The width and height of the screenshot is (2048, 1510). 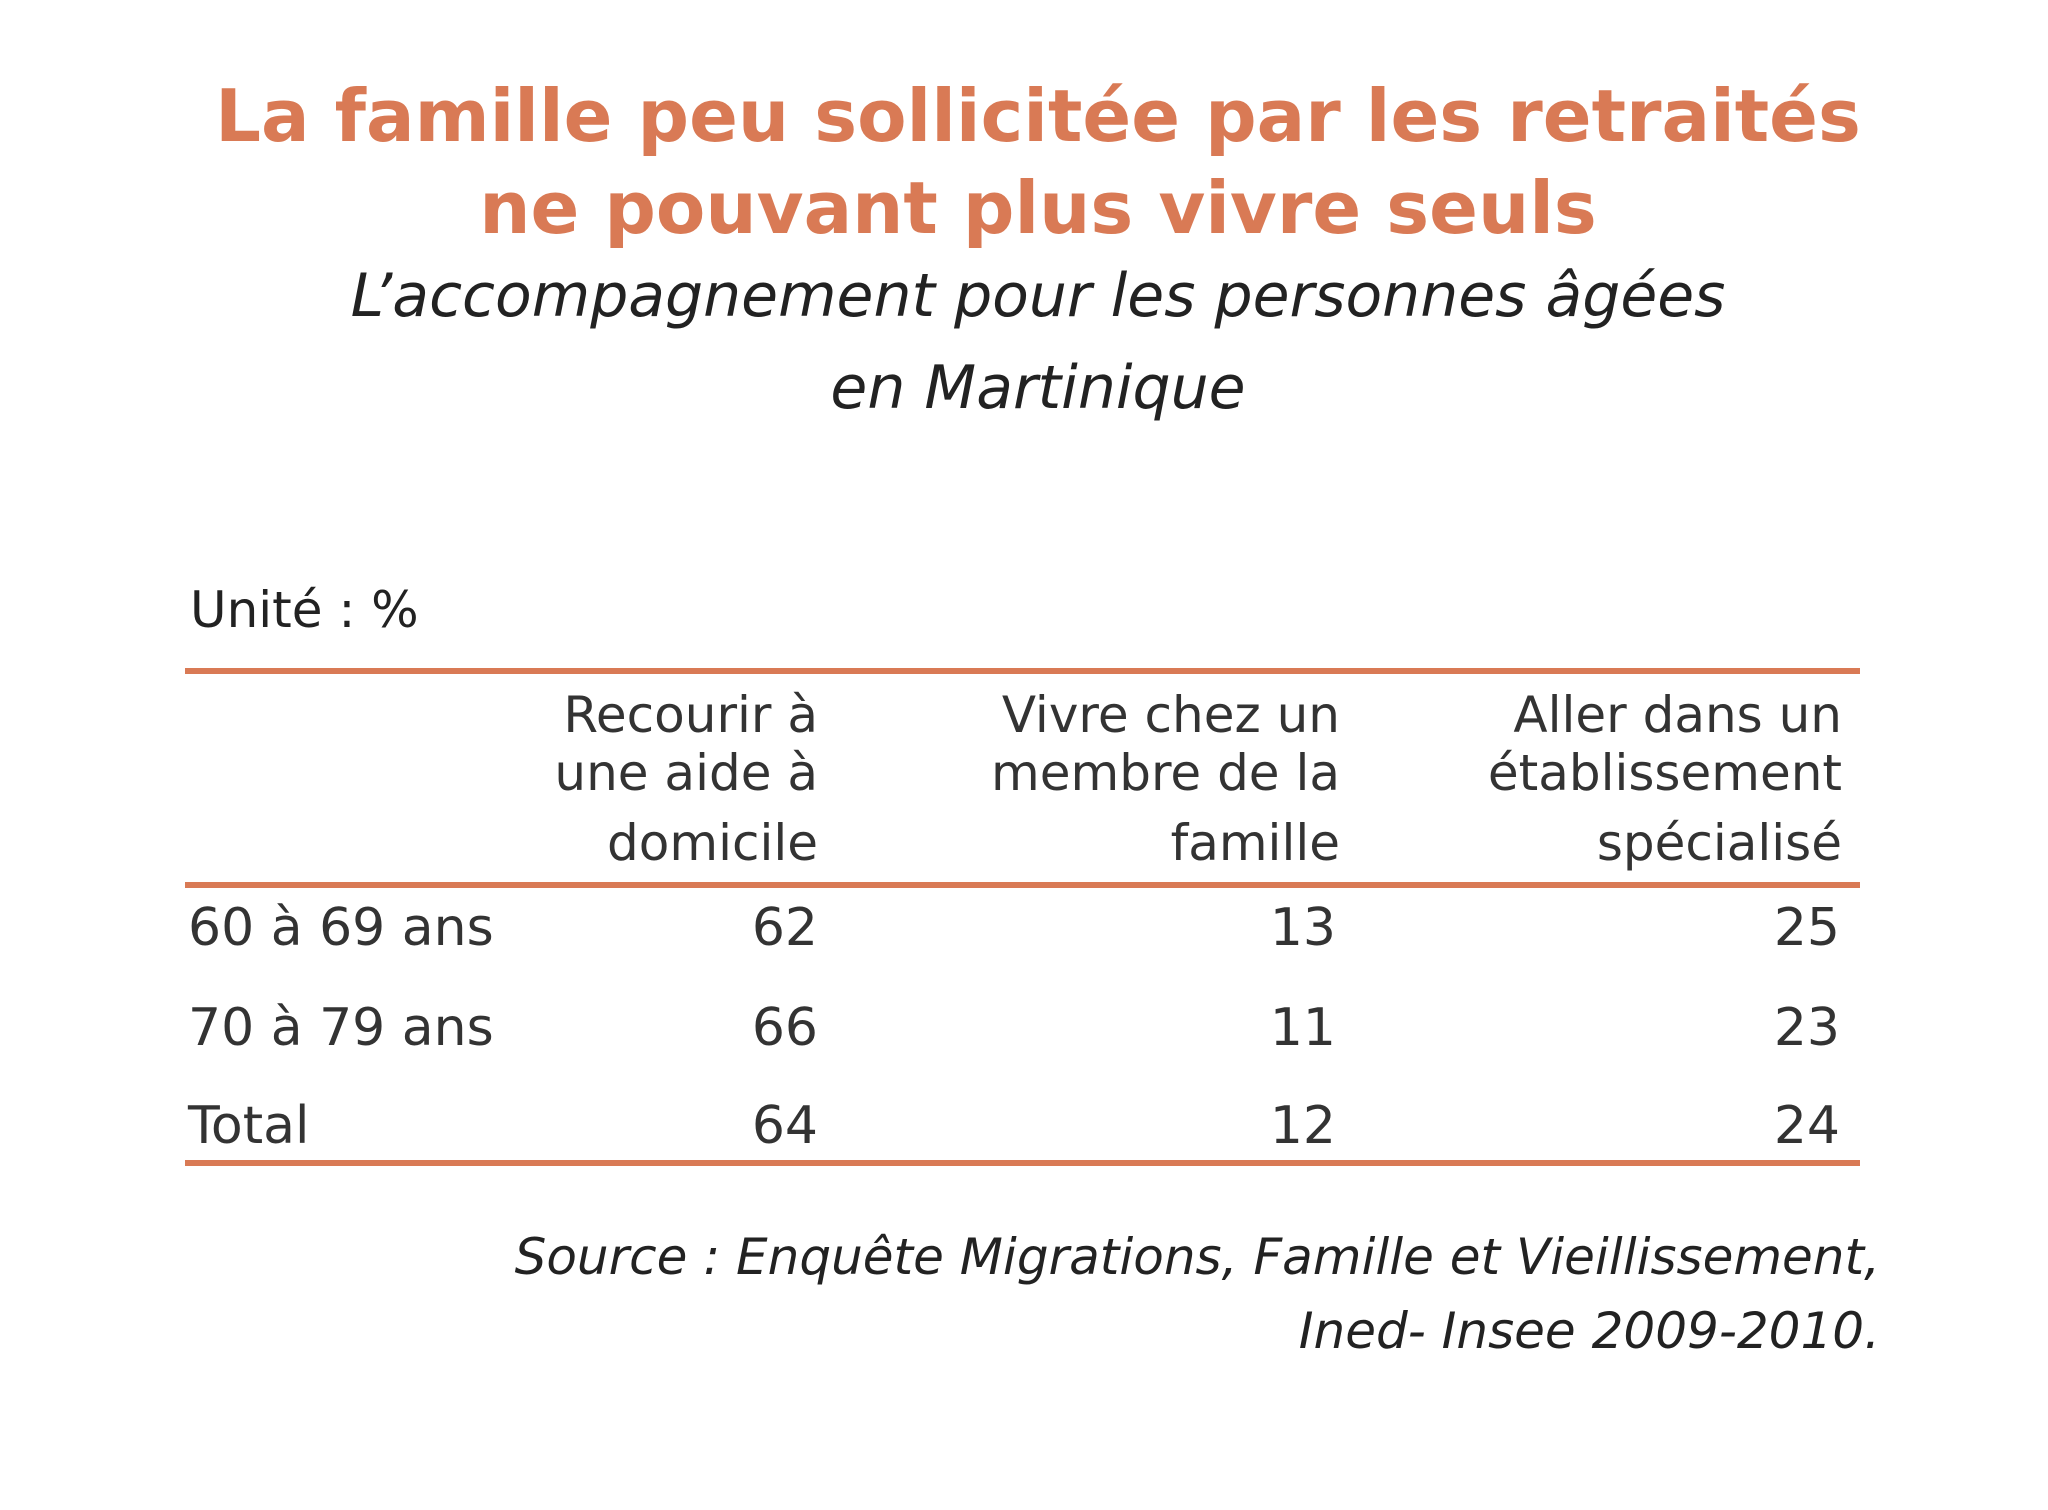 What do you see at coordinates (1806, 928) in the screenshot?
I see `cell-60-69-specialized-facility: 25` at bounding box center [1806, 928].